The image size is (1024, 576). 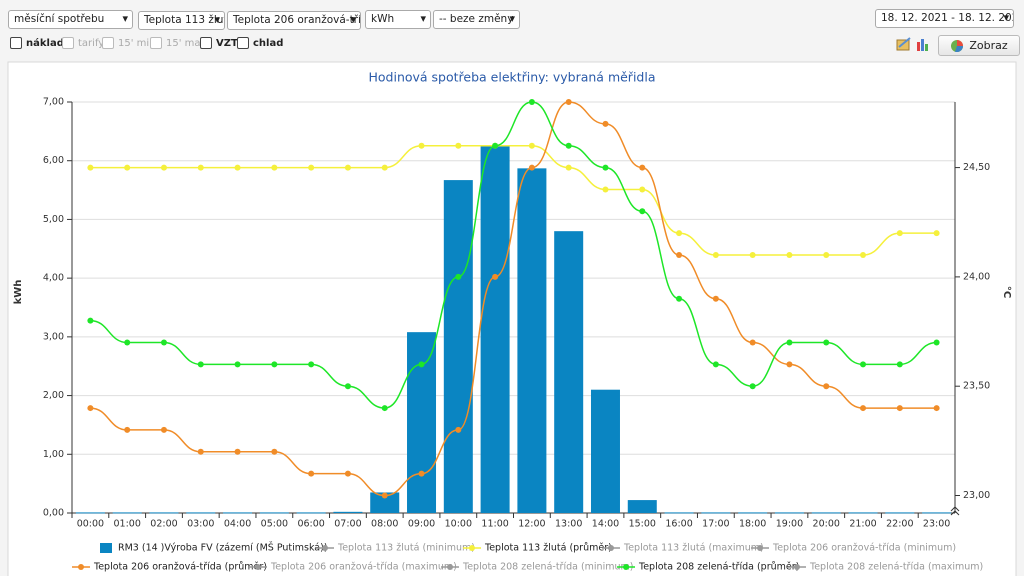 I want to click on y2-tick-label: 24,50, so click(x=976, y=167).